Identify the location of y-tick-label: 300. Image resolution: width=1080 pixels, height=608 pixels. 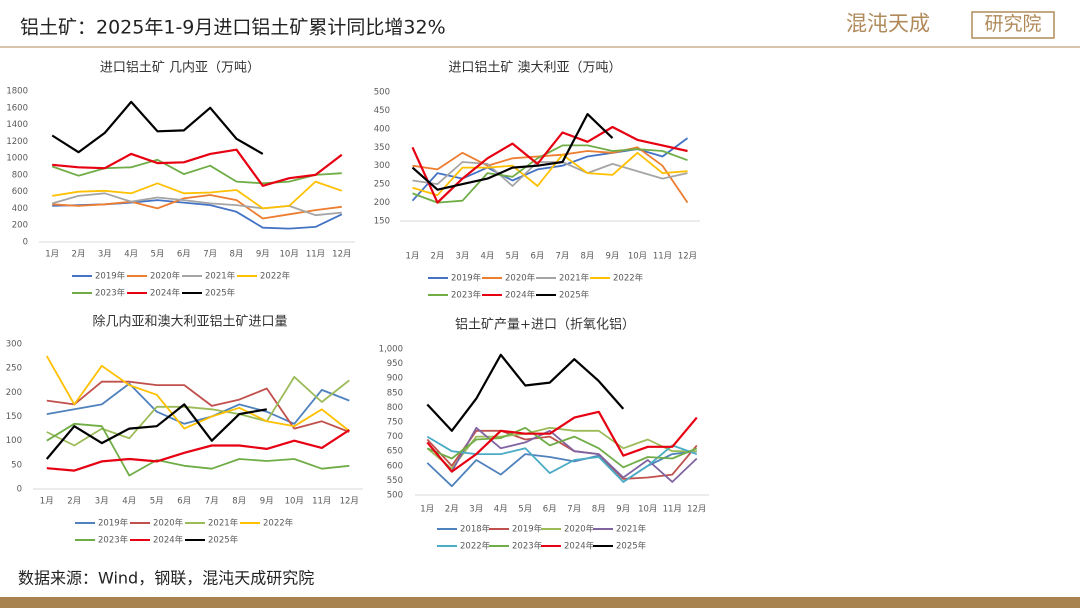
(14, 345).